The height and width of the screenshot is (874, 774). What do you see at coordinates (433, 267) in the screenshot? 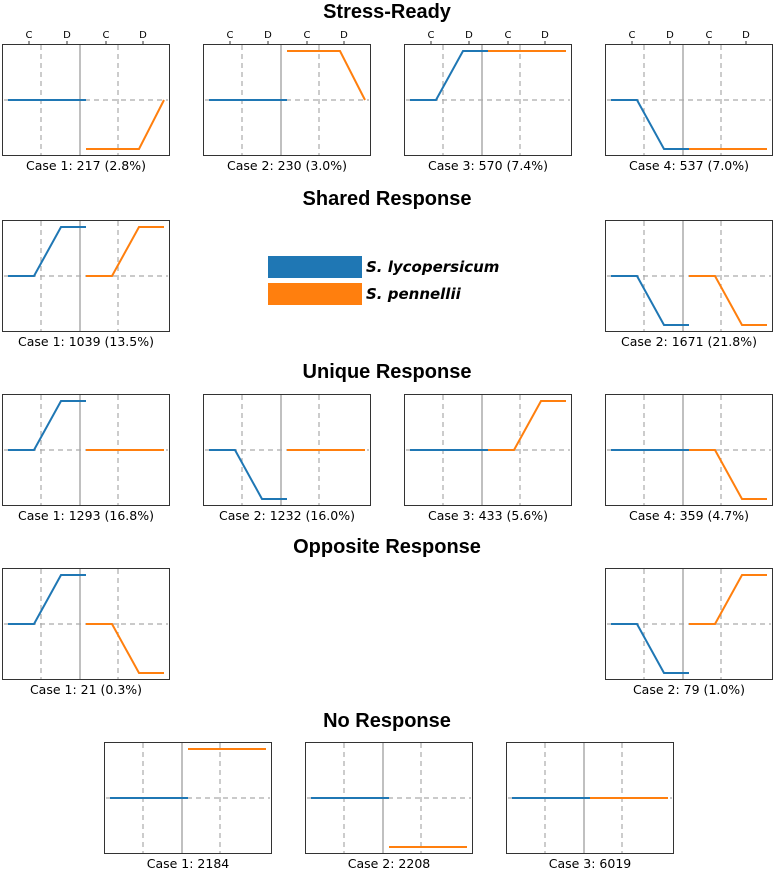
I see `legend-label-lycopersicum: S. lycopersicum` at bounding box center [433, 267].